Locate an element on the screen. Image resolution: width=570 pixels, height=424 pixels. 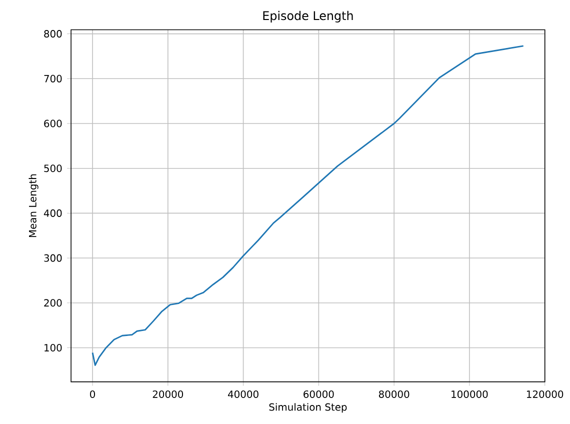
x-tick-label: 80000 is located at coordinates (394, 394).